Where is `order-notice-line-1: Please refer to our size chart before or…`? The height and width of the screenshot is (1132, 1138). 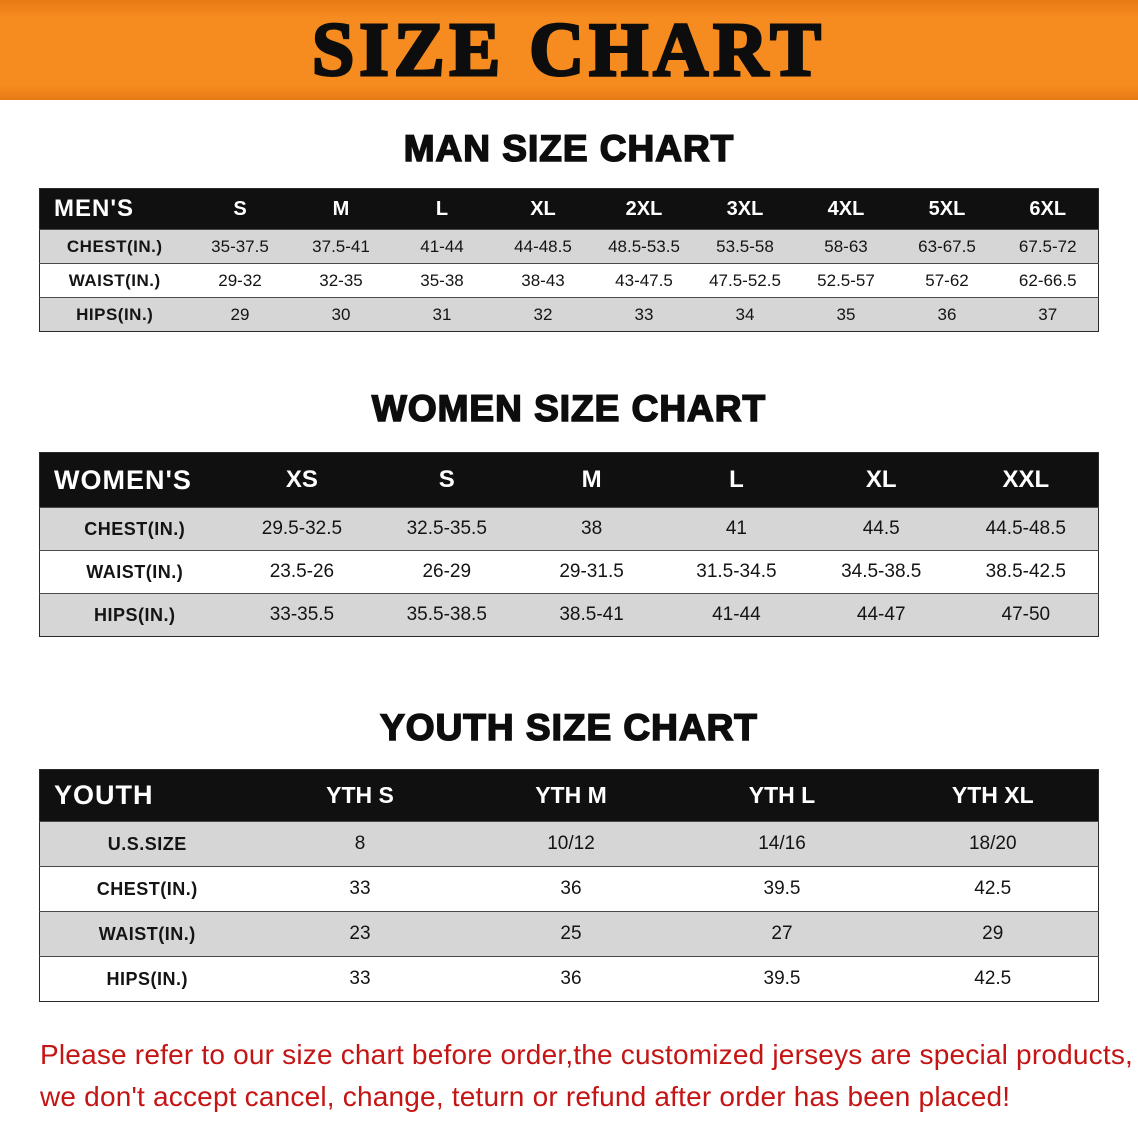
order-notice-line-1: Please refer to our size chart before or… is located at coordinates (587, 1054).